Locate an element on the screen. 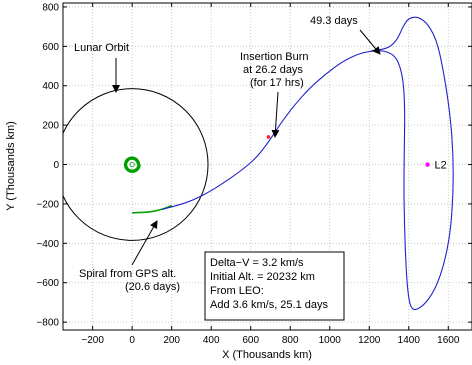 The image size is (472, 365). x-tick-label: −200 is located at coordinates (92, 340).